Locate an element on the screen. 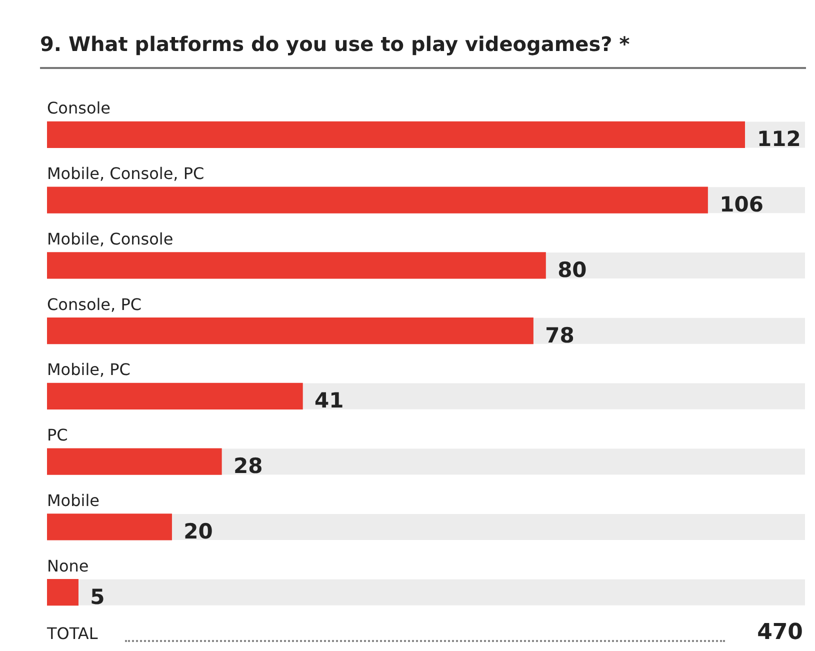 The width and height of the screenshot is (815, 651). y-tick-label: Mobile, PC is located at coordinates (88, 370).